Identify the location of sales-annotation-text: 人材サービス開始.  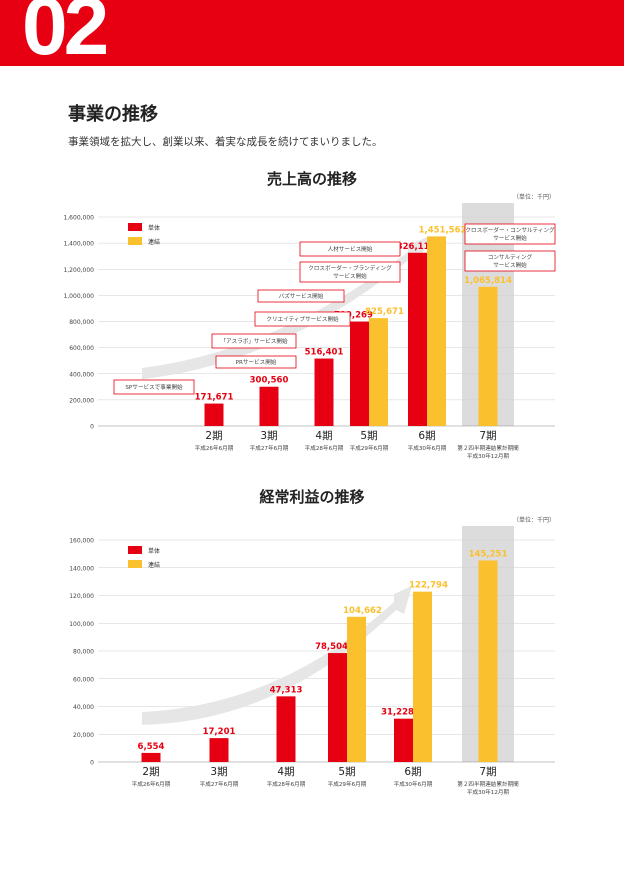
(350, 249).